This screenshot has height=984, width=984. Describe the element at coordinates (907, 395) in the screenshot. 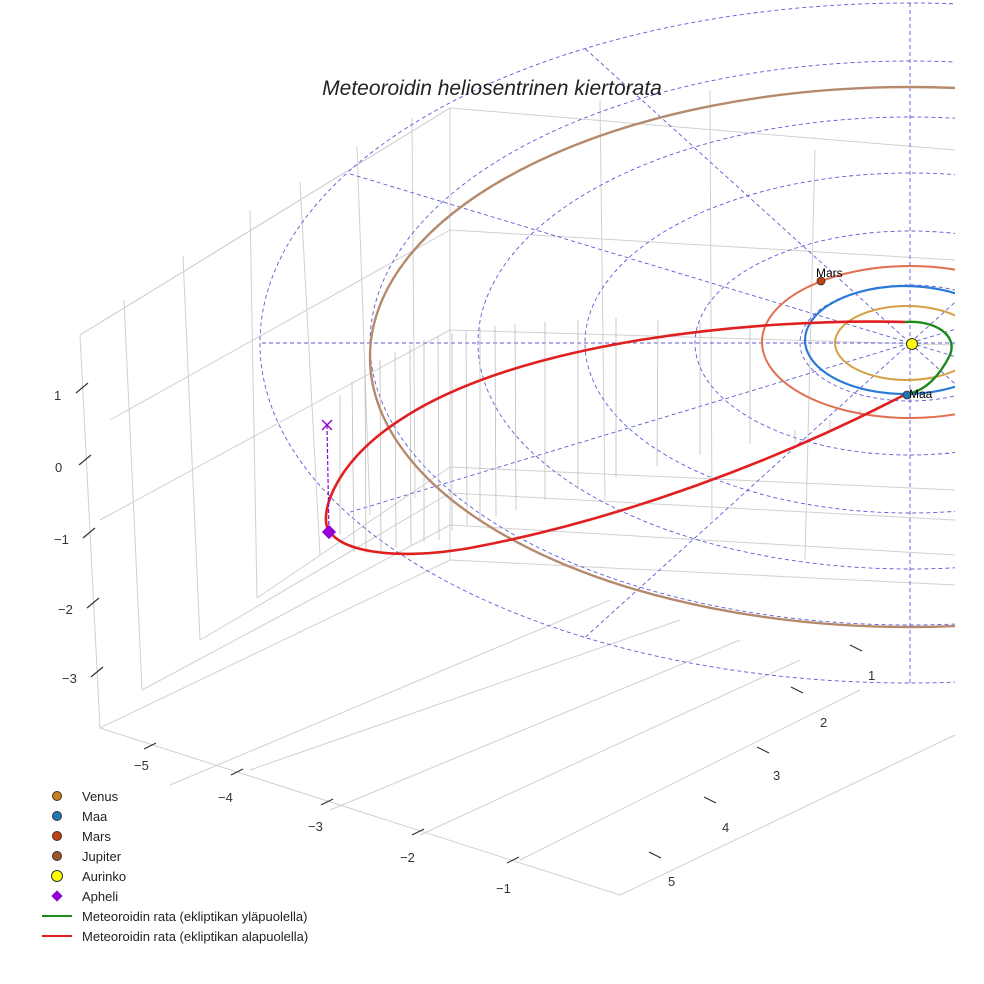

I see `earth-marker` at that location.